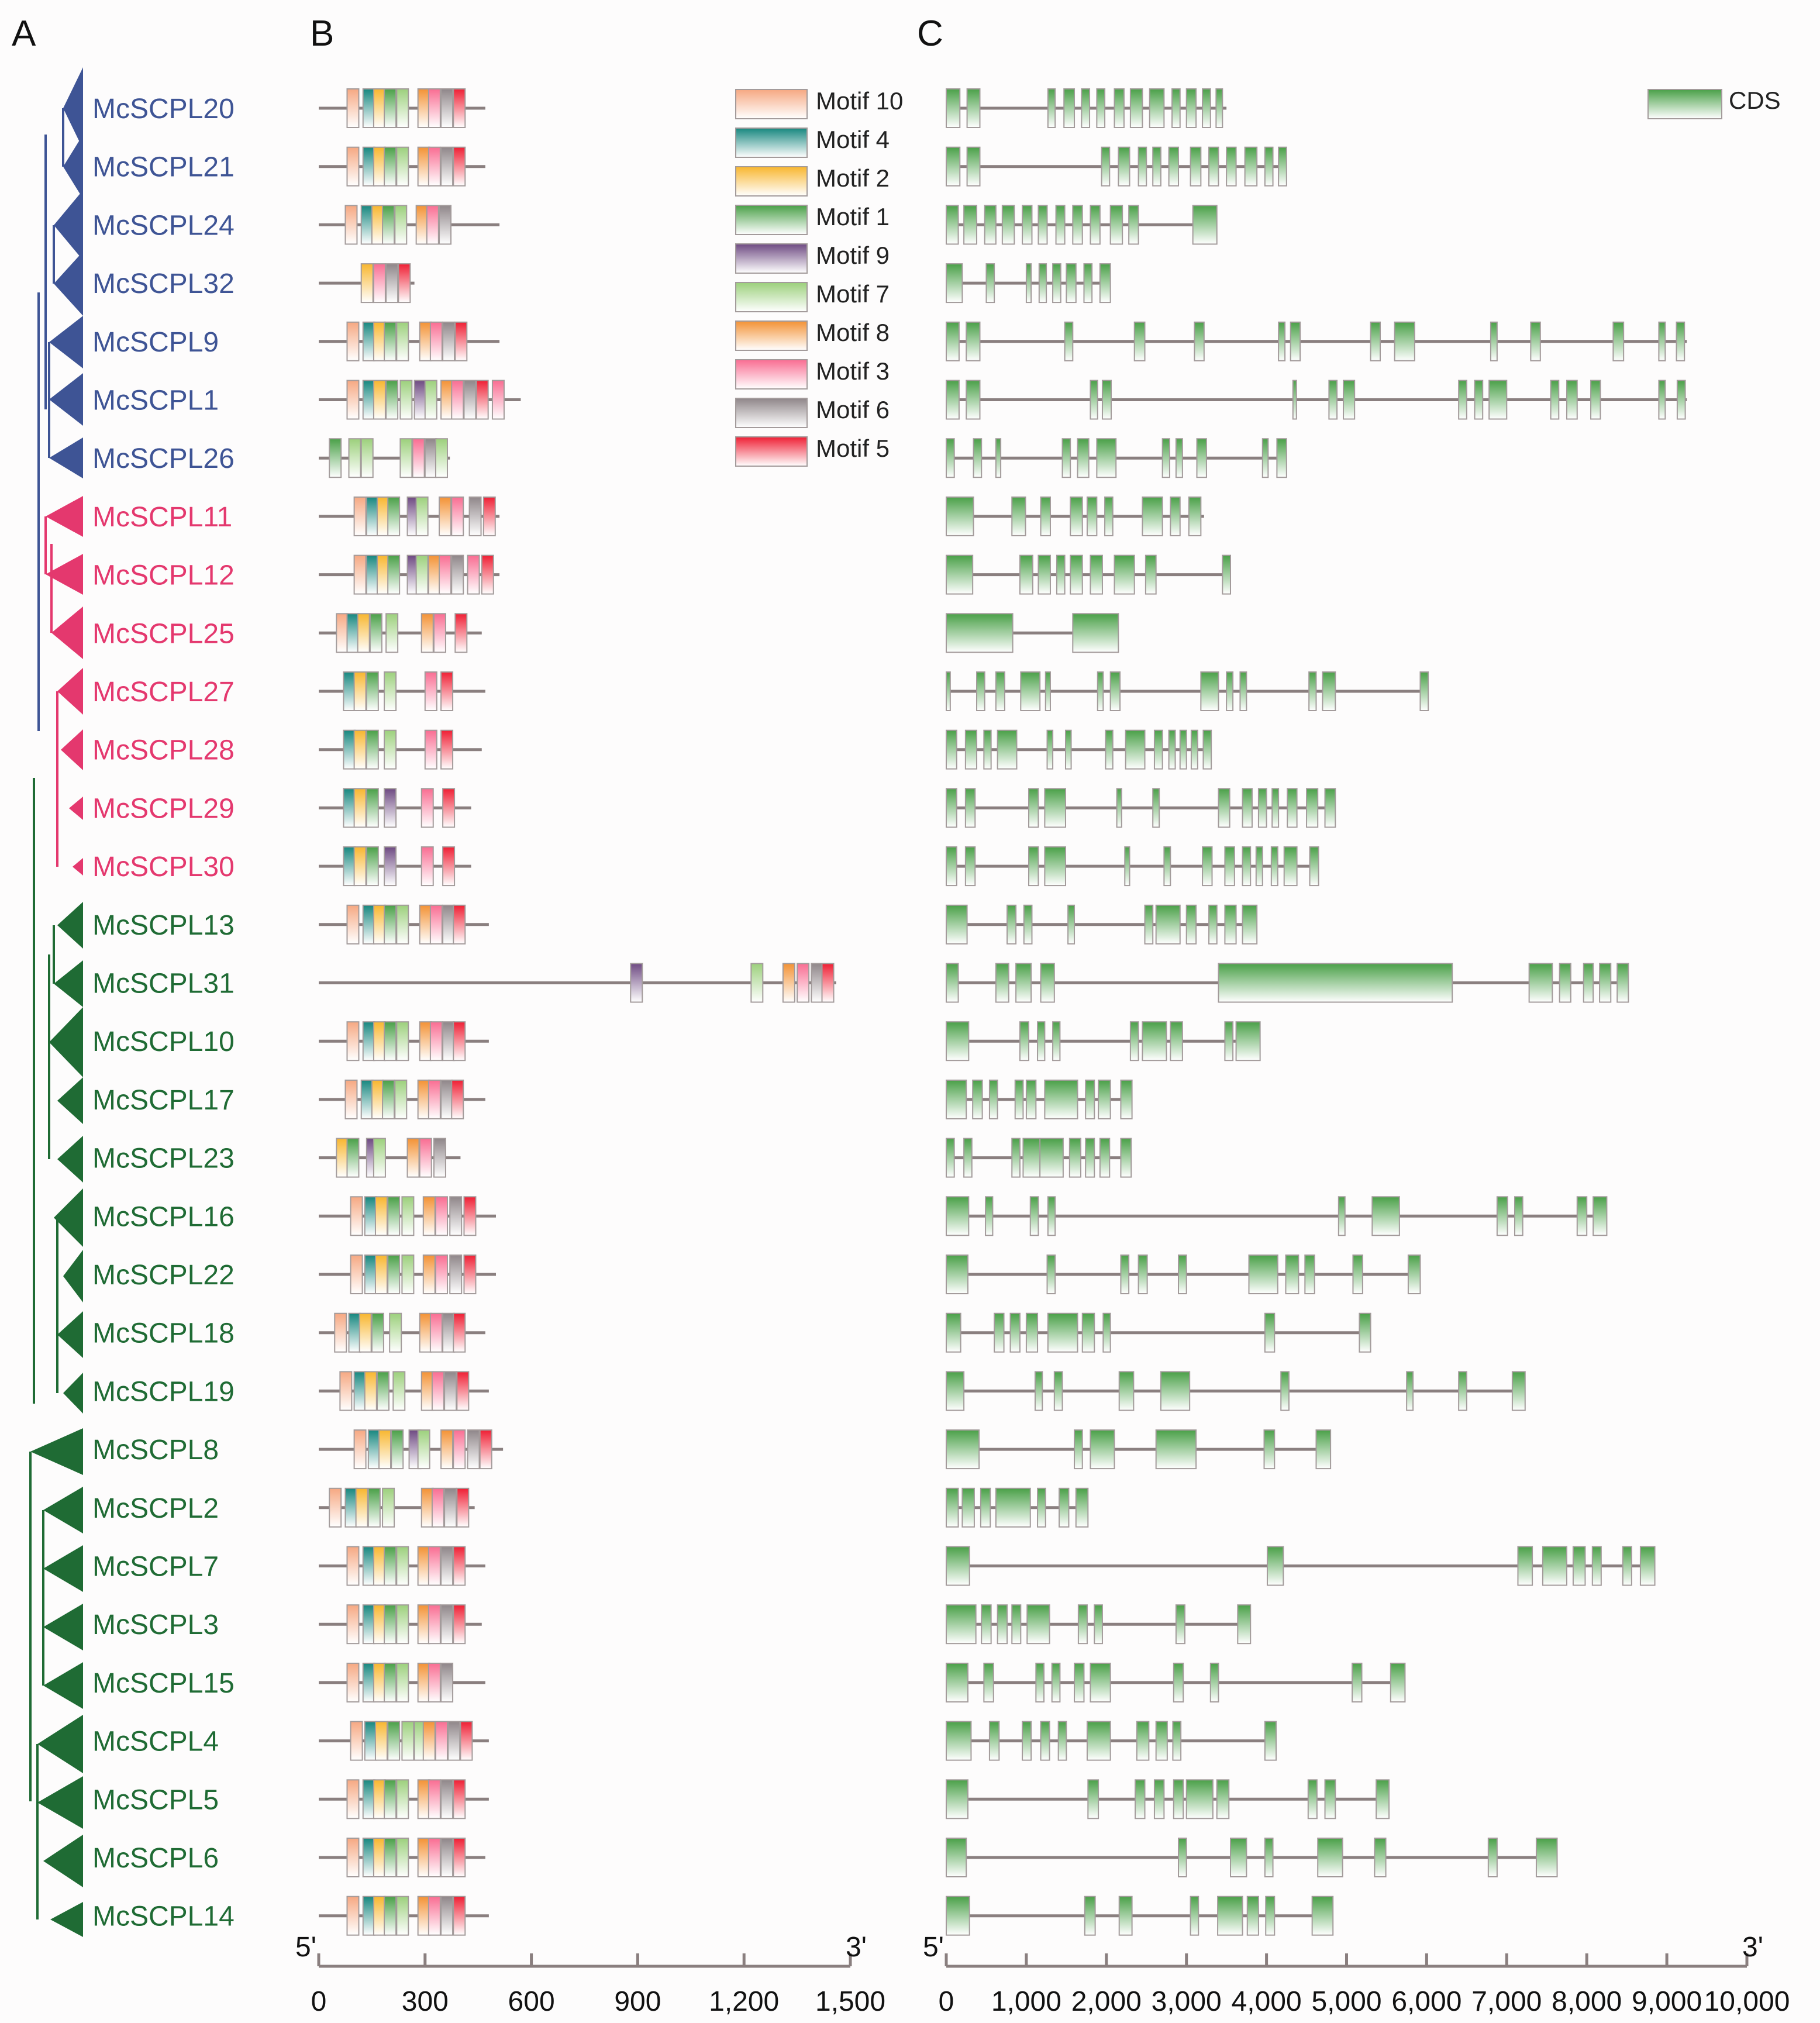 This screenshot has width=1820, height=2023. Describe the element at coordinates (155, 1799) in the screenshot. I see `gene-label: McSCPL5` at that location.